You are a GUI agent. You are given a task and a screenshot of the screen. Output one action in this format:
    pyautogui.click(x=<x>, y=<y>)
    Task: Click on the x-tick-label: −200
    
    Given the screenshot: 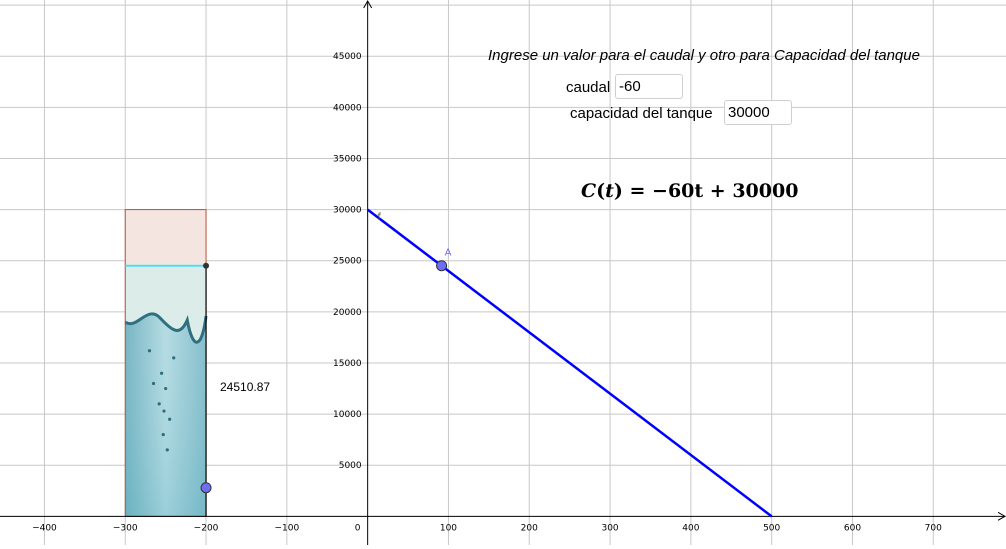 What is the action you would take?
    pyautogui.click(x=206, y=528)
    